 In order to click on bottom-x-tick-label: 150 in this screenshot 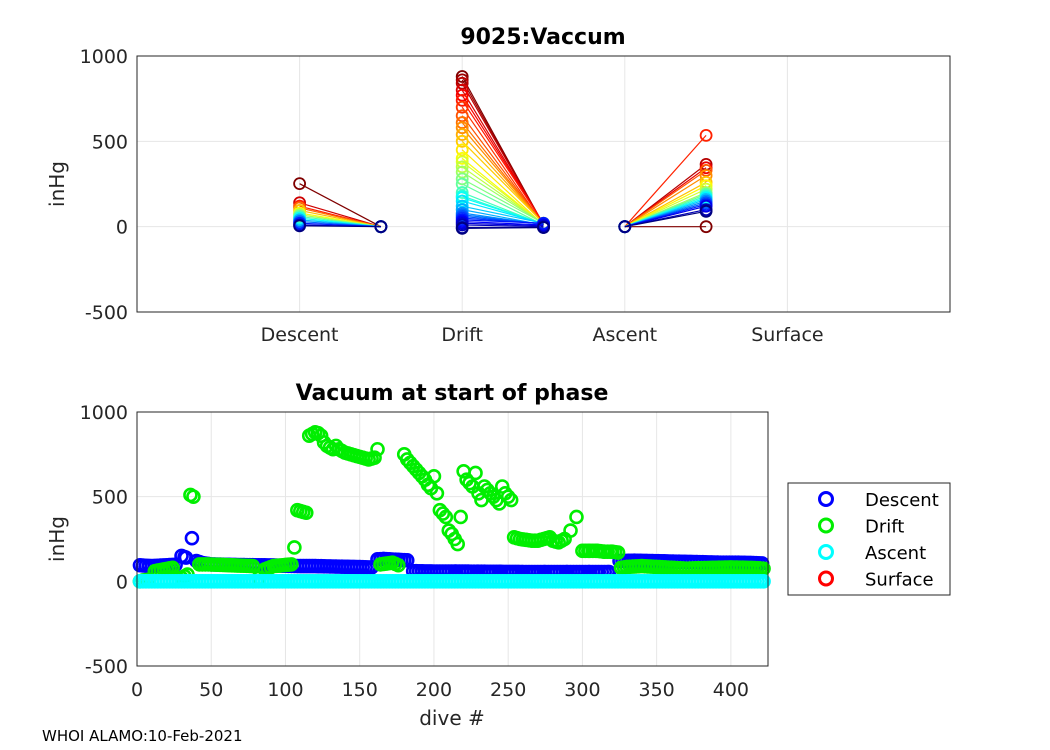, I will do `click(360, 690)`.